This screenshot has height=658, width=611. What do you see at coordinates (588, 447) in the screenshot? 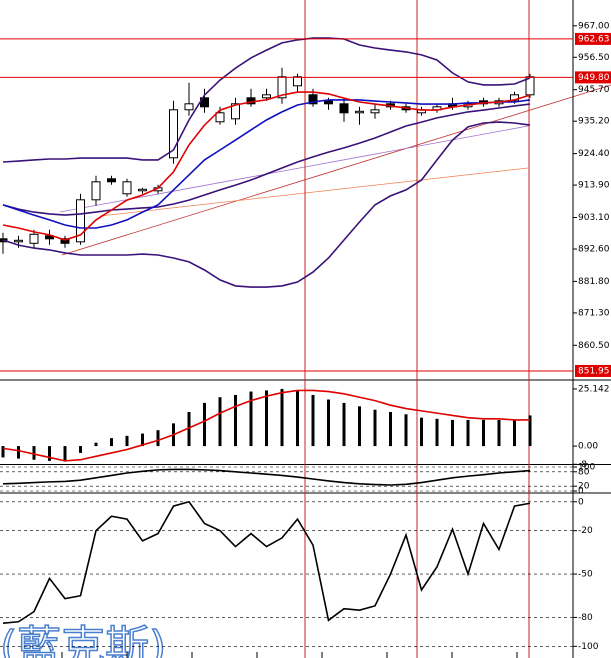
I see `y-tick-label: 0.00` at bounding box center [588, 447].